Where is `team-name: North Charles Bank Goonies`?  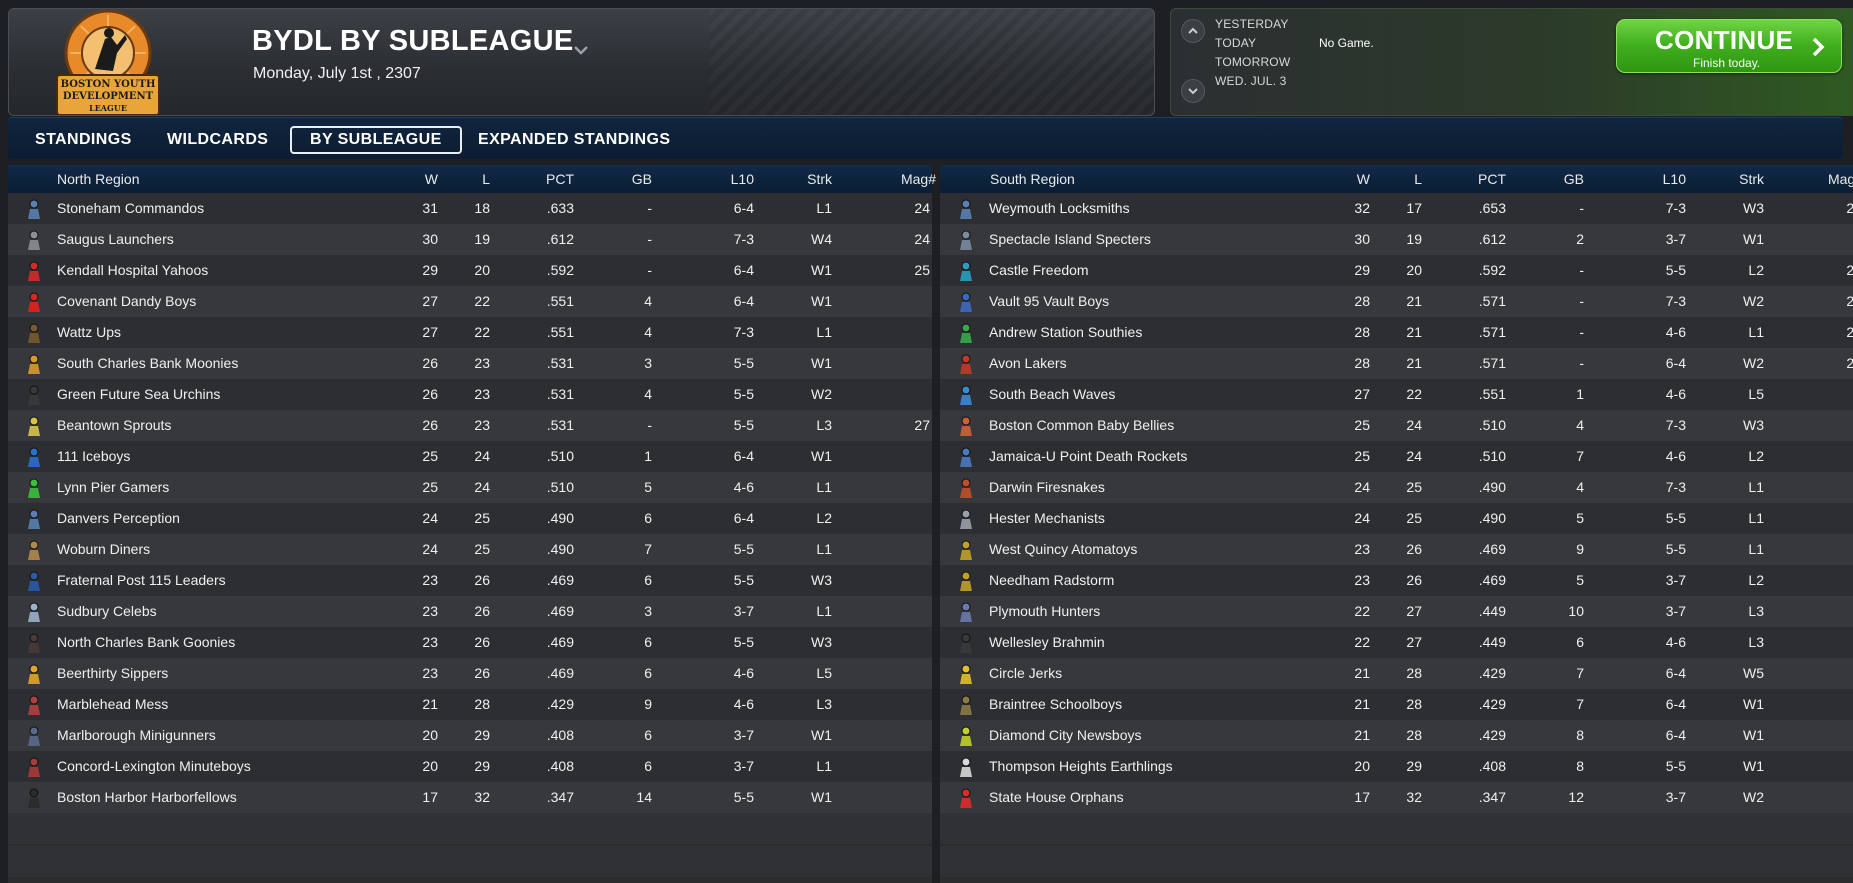
team-name: North Charles Bank Goonies is located at coordinates (146, 642).